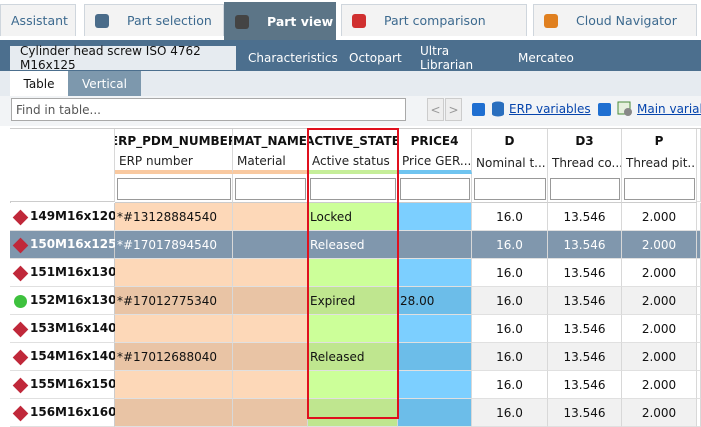 This screenshot has width=701, height=427. I want to click on row-number: 151, so click(43, 272).